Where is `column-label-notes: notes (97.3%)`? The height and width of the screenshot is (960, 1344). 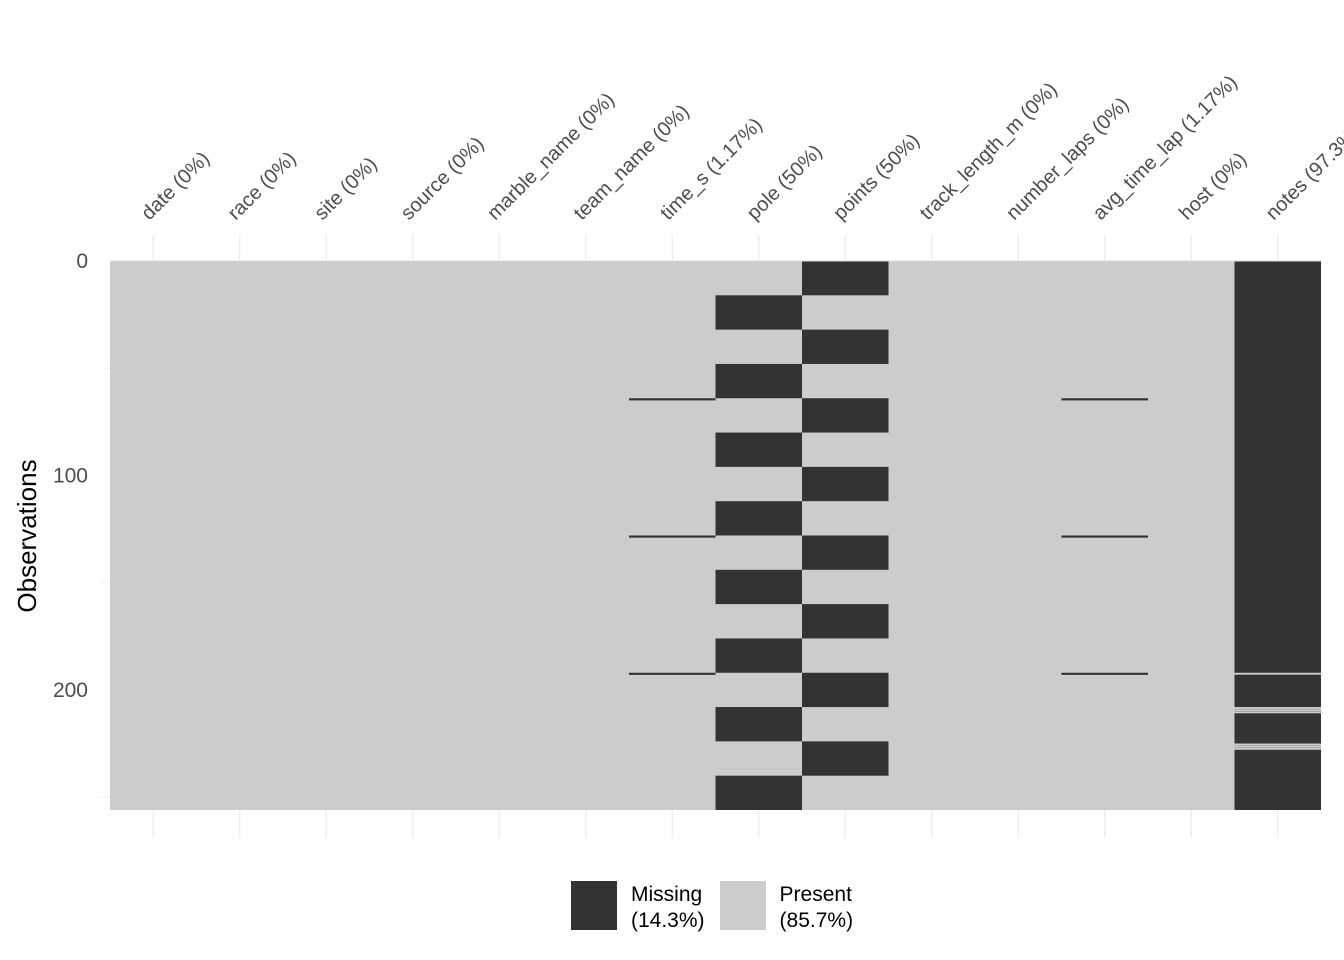
column-label-notes: notes (97.3%) is located at coordinates (1303, 173).